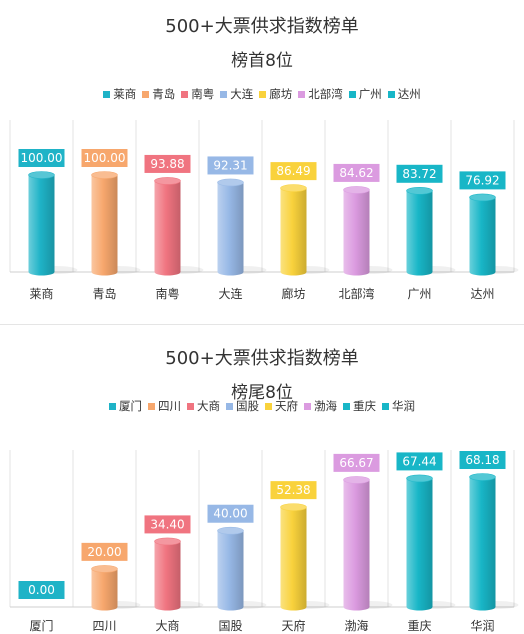 The height and width of the screenshot is (634, 524). What do you see at coordinates (293, 293) in the screenshot?
I see `category-label: 廊坊` at bounding box center [293, 293].